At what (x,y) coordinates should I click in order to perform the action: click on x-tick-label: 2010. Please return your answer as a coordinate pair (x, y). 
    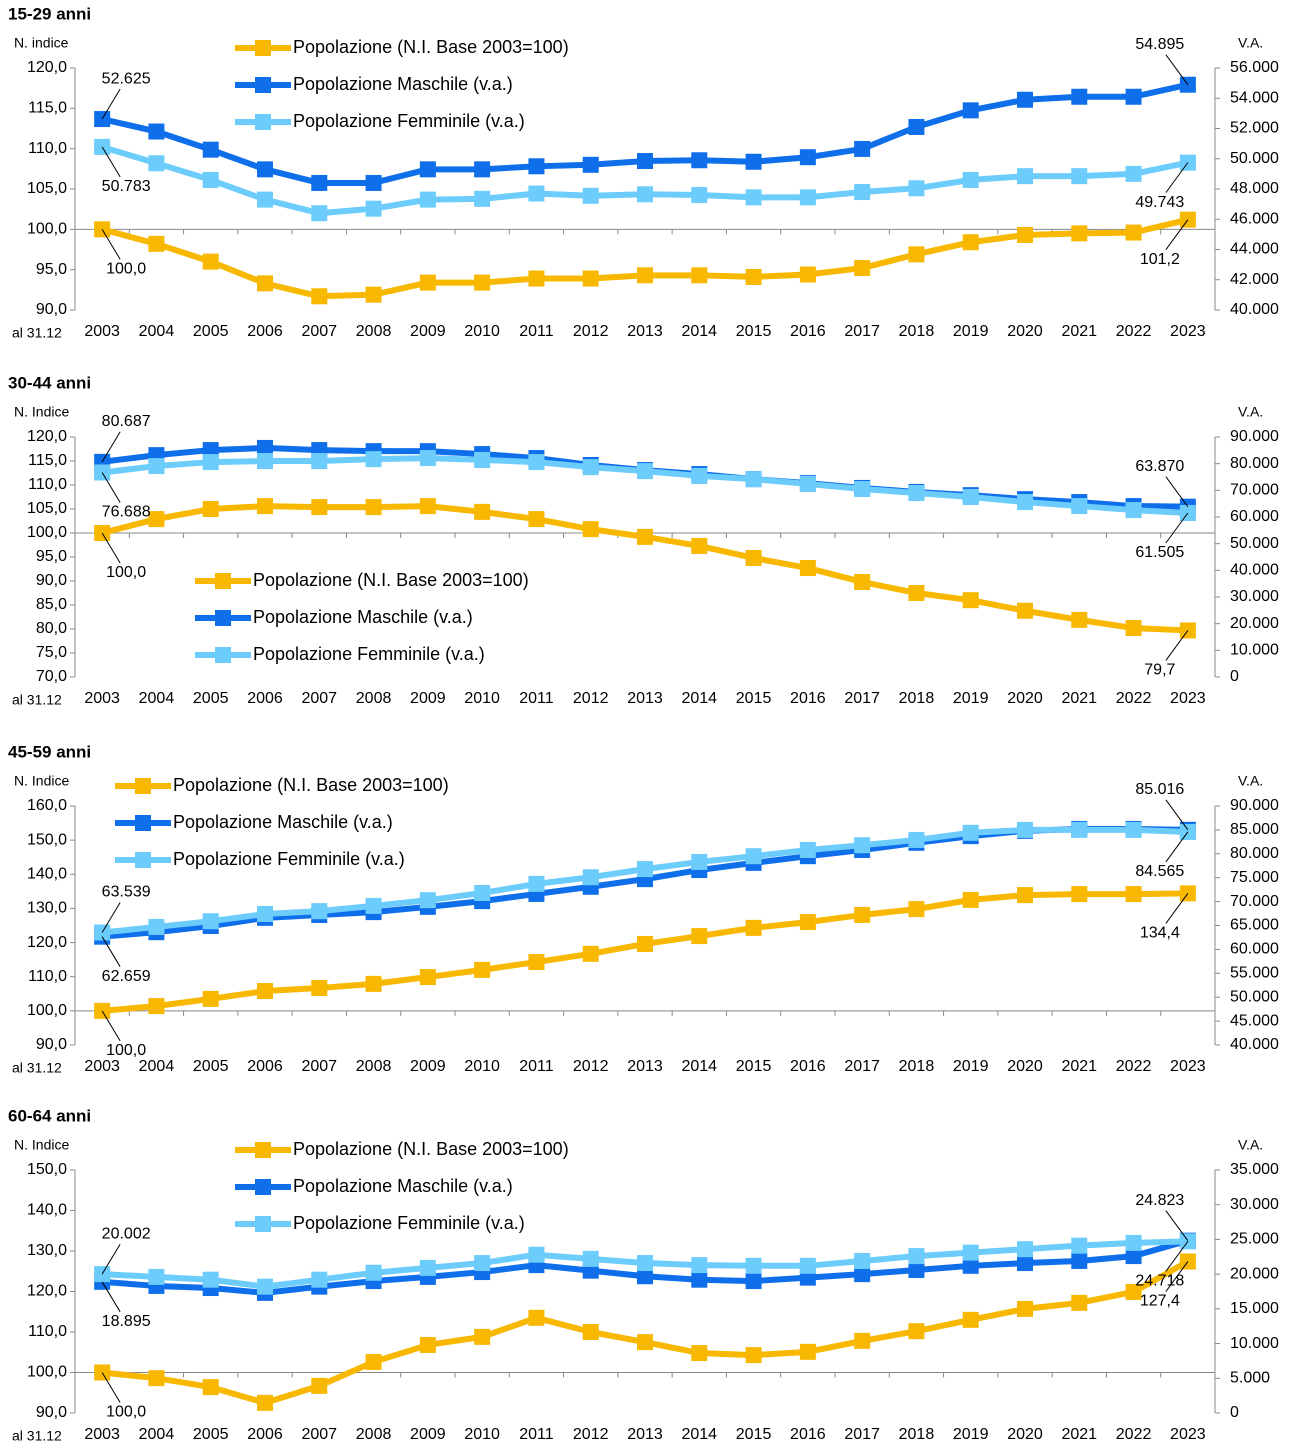
    Looking at the image, I should click on (482, 331).